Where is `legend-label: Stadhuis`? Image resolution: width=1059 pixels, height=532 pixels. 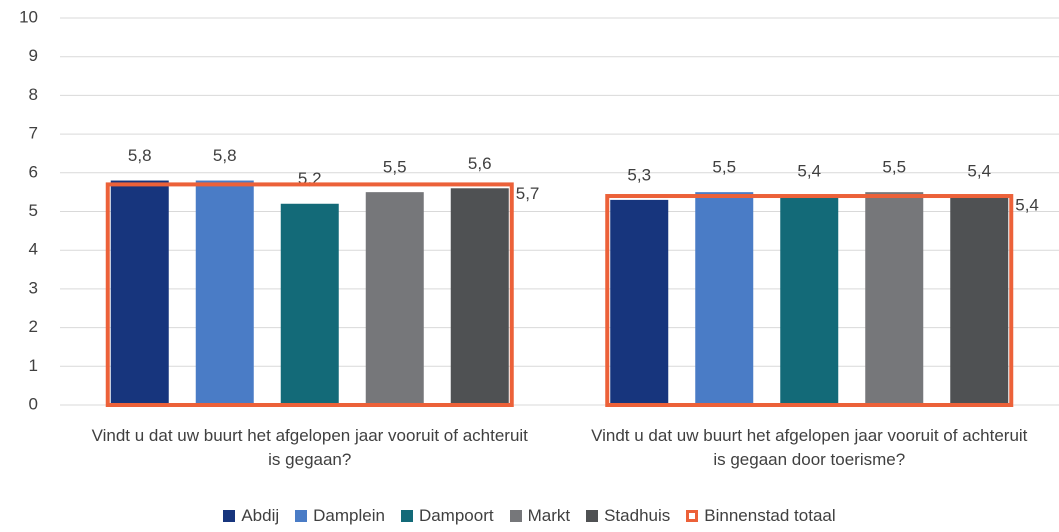
legend-label: Stadhuis is located at coordinates (637, 515).